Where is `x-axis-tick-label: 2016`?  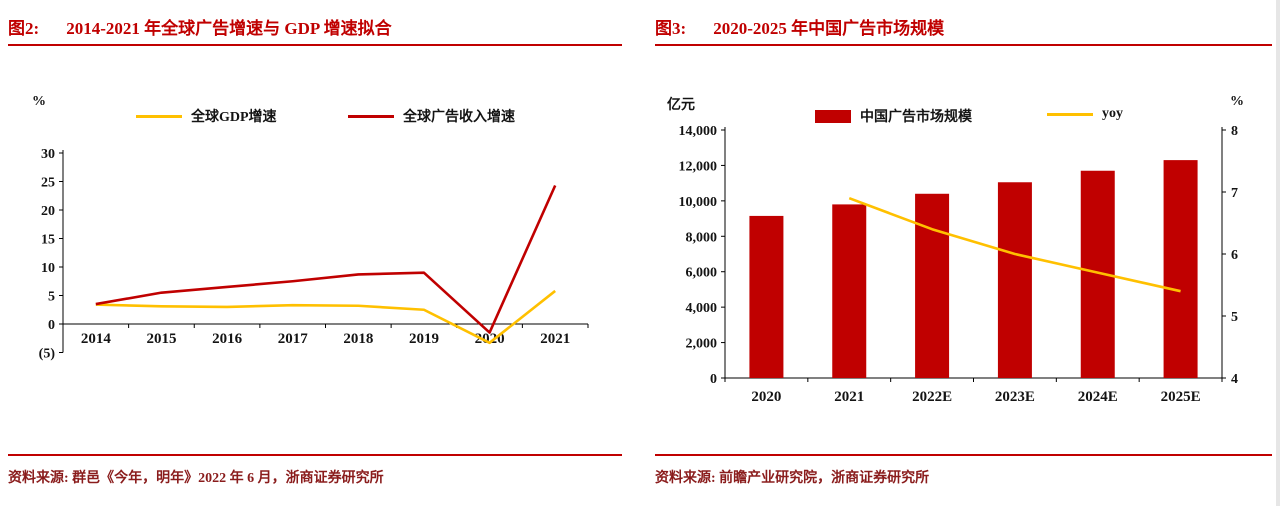
x-axis-tick-label: 2016 is located at coordinates (227, 339).